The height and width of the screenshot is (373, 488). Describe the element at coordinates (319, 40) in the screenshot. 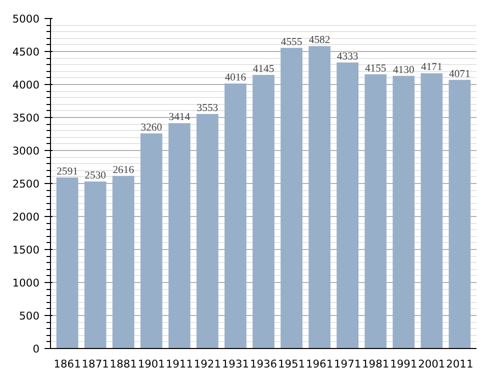

I see `data-label: 4582` at that location.